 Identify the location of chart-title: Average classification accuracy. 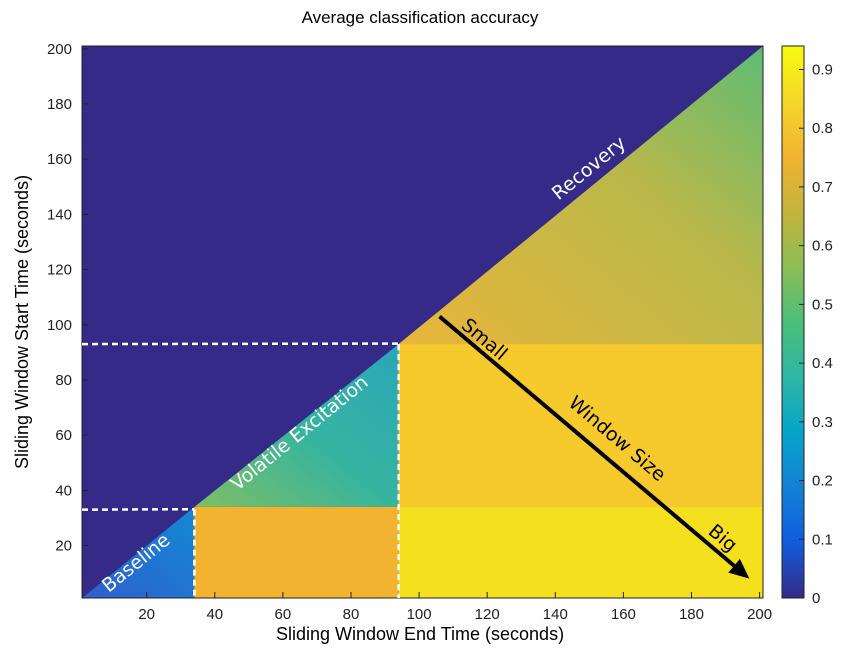
(420, 17).